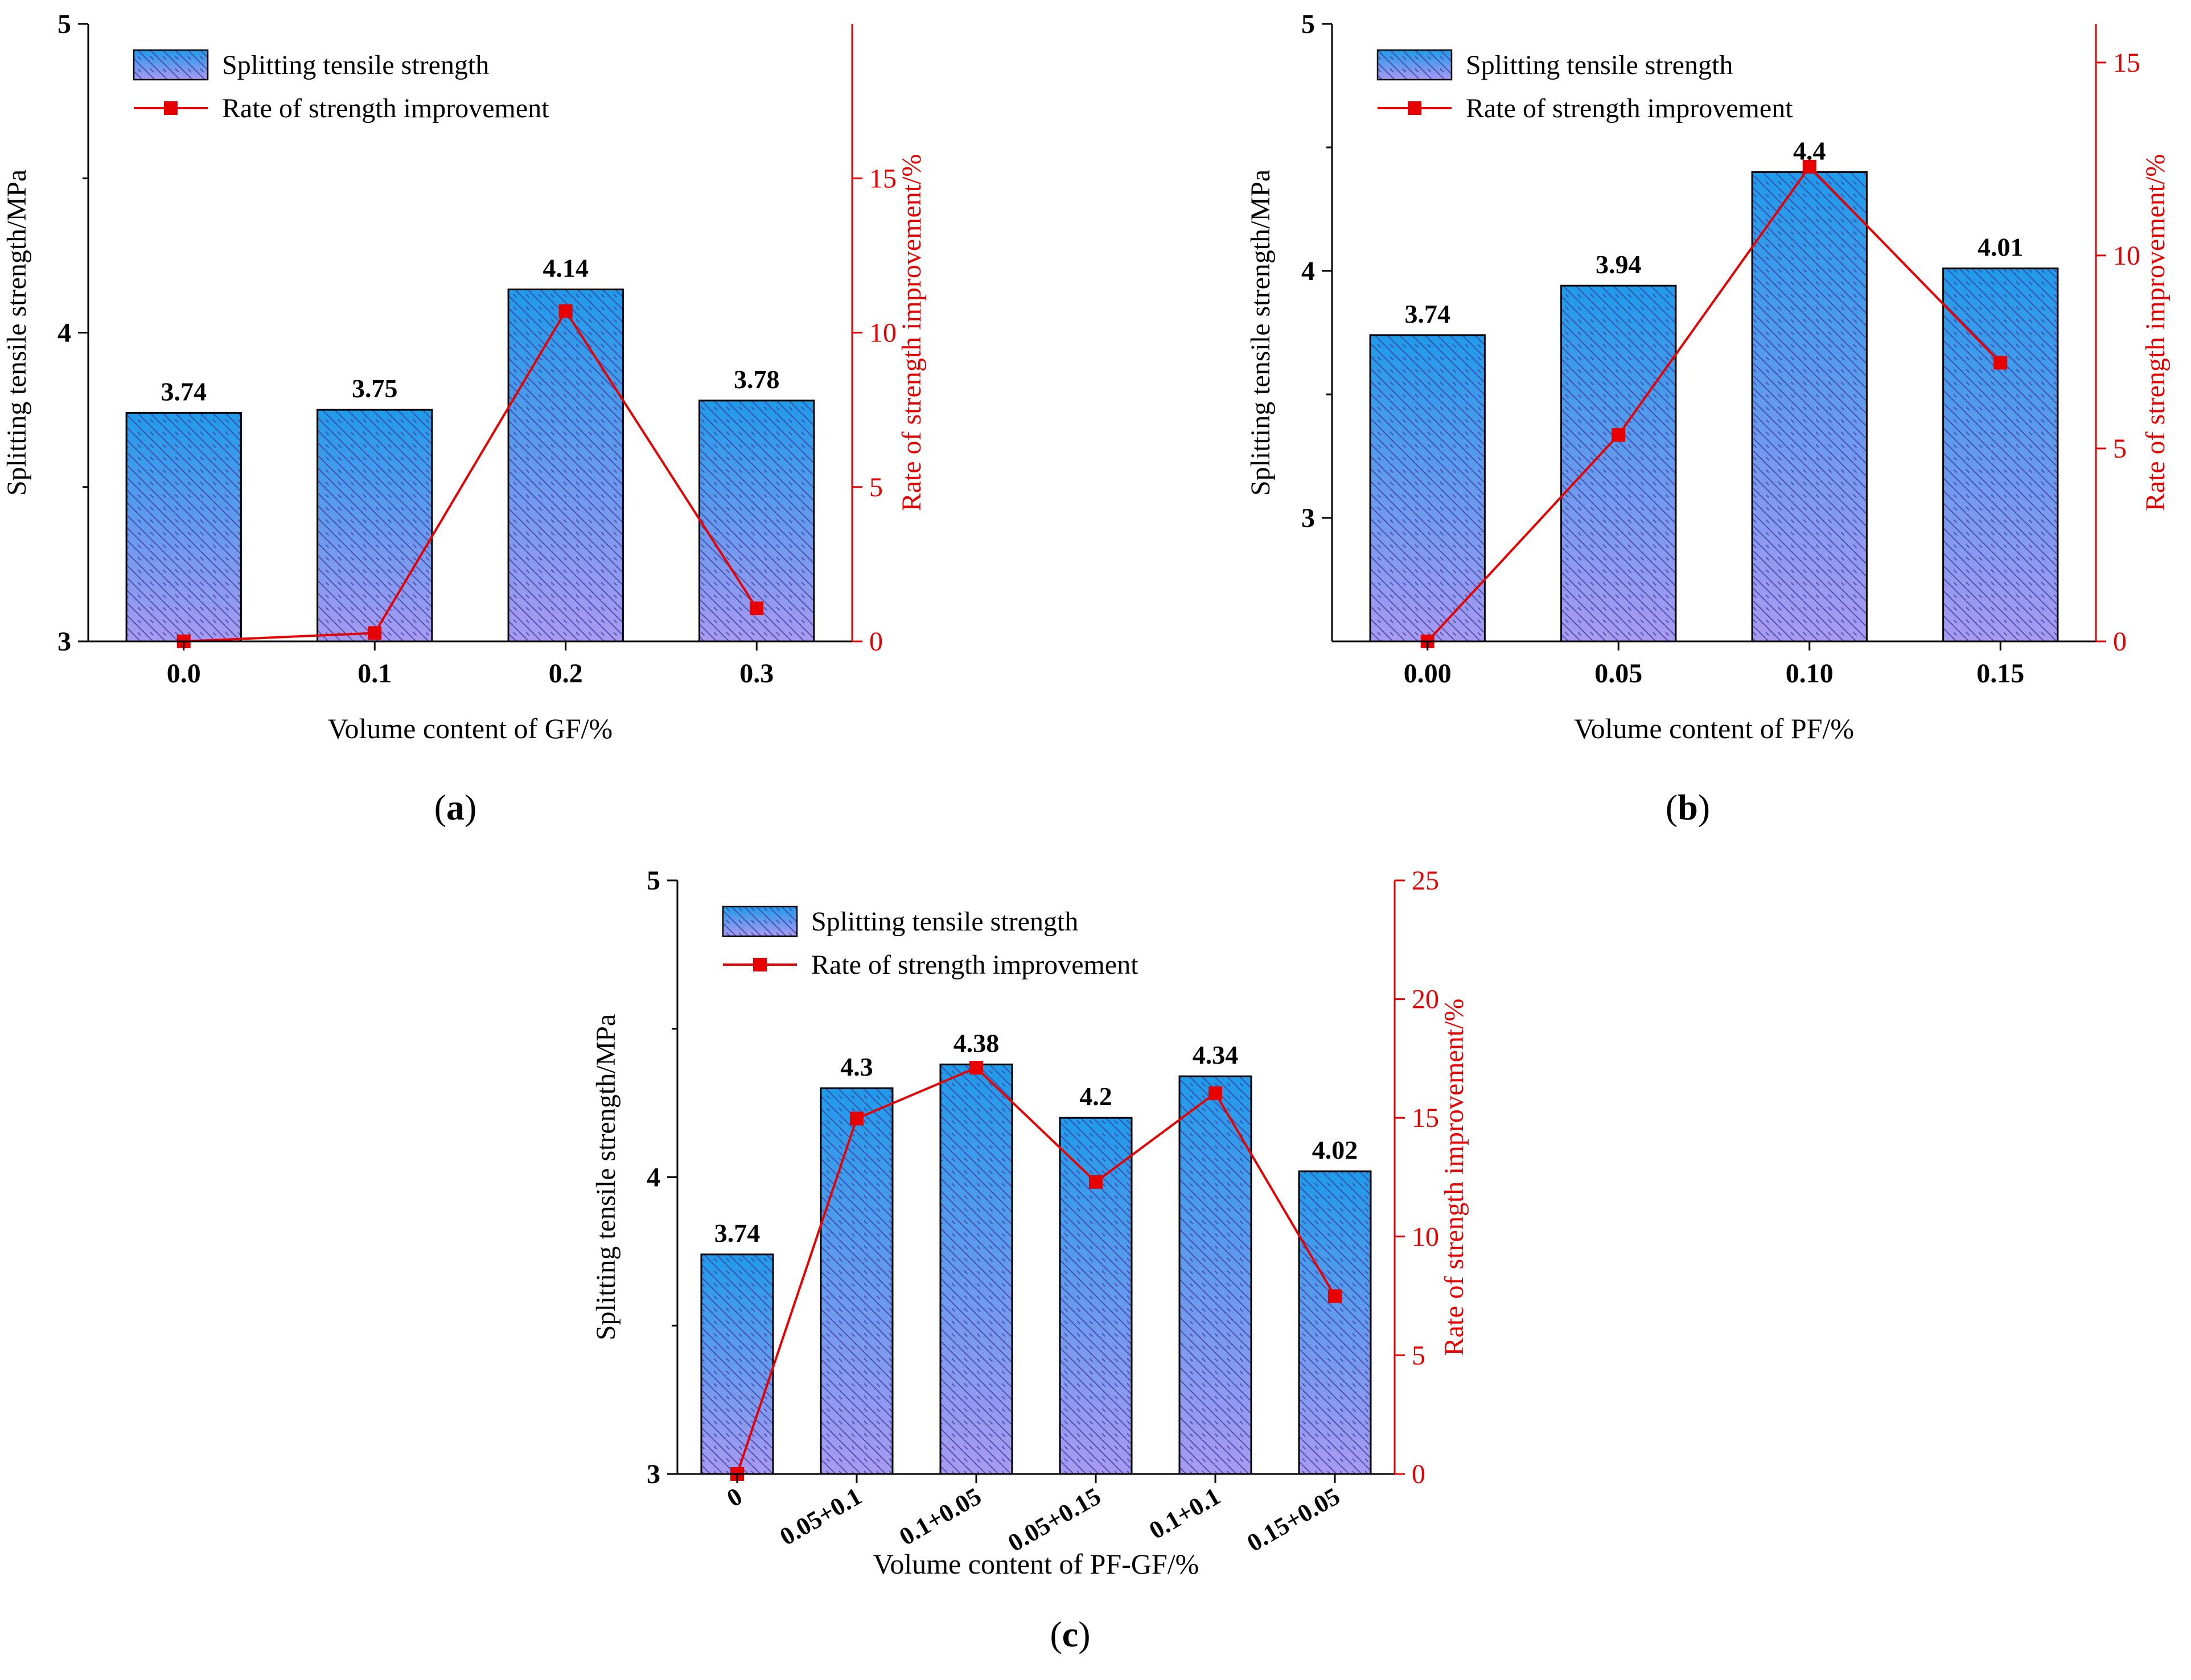 The image size is (2191, 1680). What do you see at coordinates (856, 1066) in the screenshot?
I see `bar-value-label: 4.3` at bounding box center [856, 1066].